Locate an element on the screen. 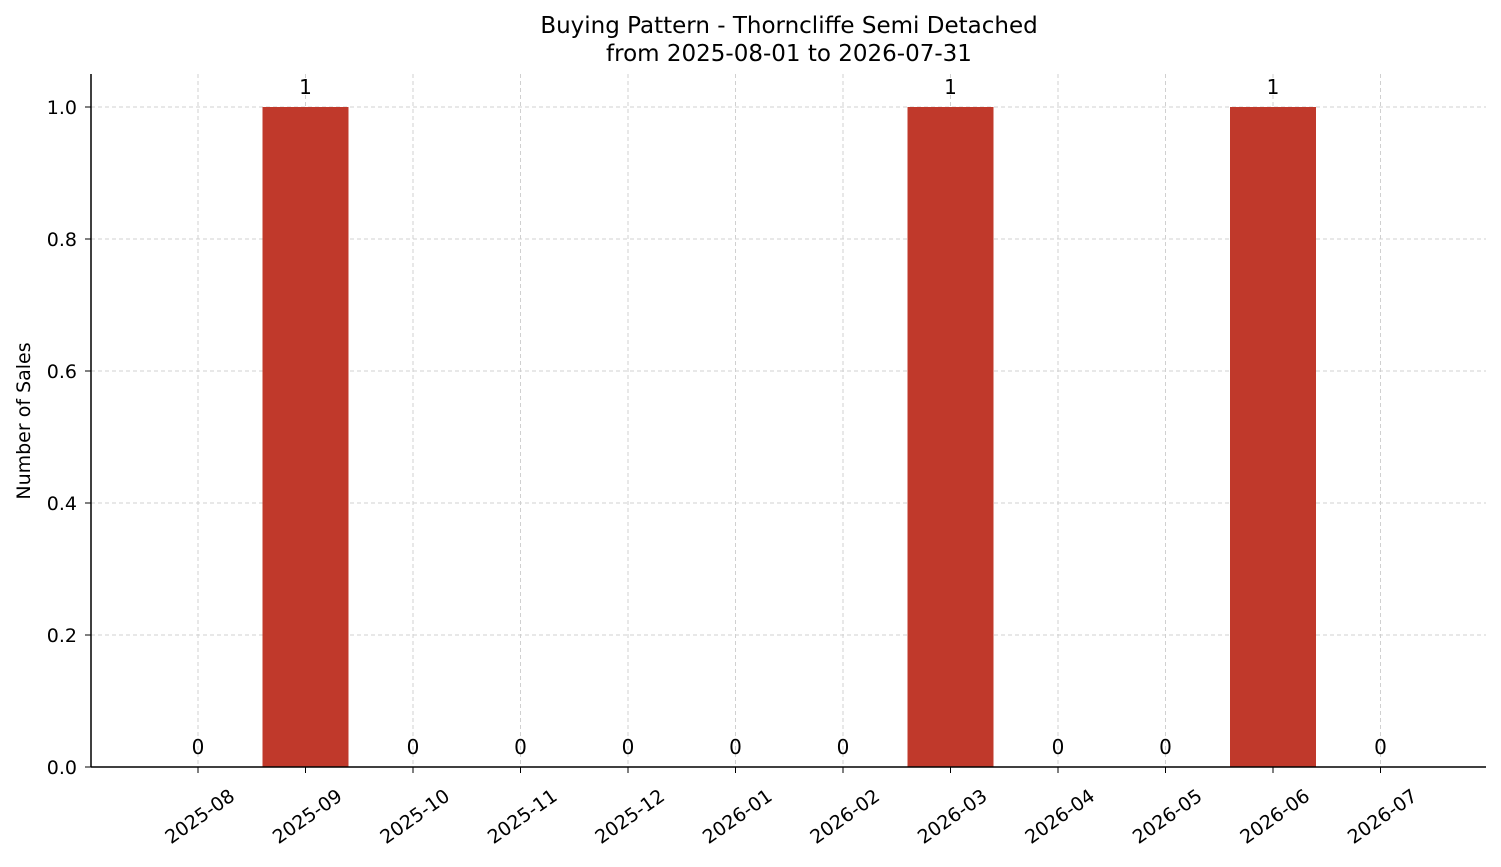  y-tick-label: 0.2 is located at coordinates (62, 636).